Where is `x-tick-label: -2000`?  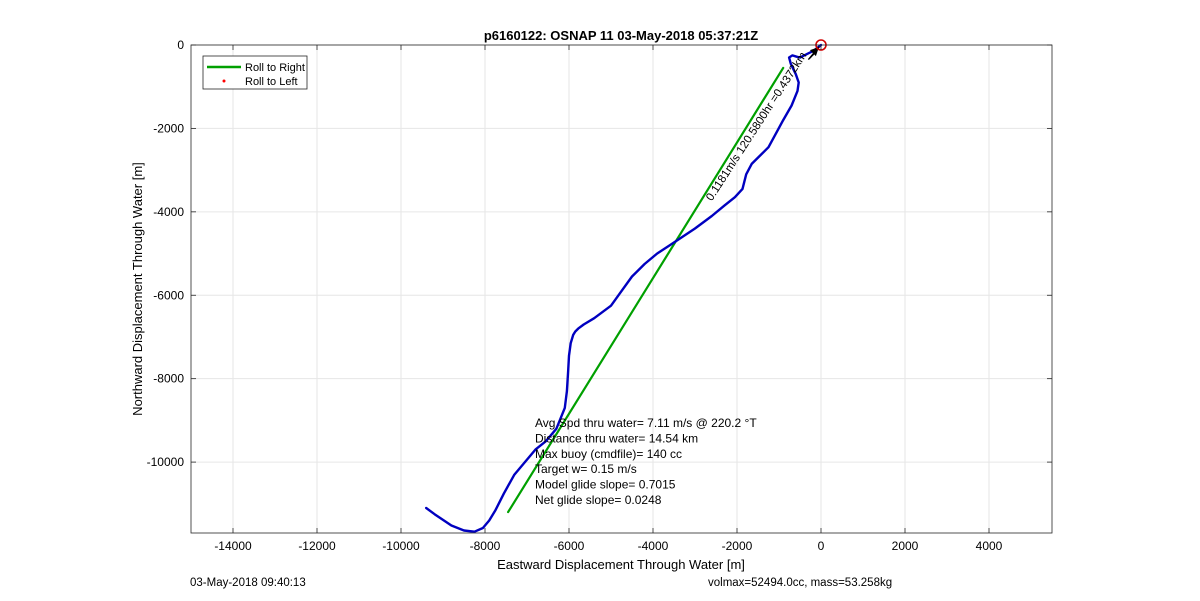
x-tick-label: -2000 is located at coordinates (737, 546).